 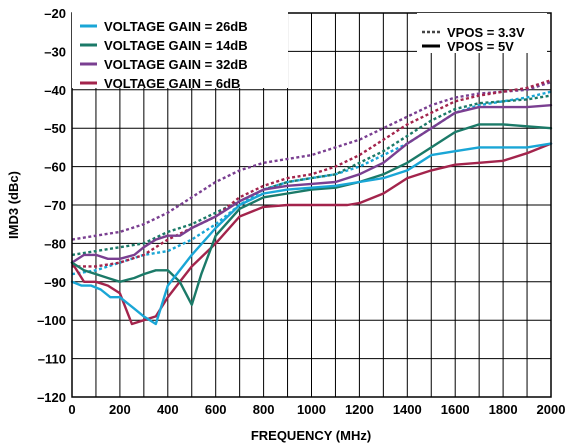 What do you see at coordinates (168, 409) in the screenshot?
I see `x-tick-label: 400` at bounding box center [168, 409].